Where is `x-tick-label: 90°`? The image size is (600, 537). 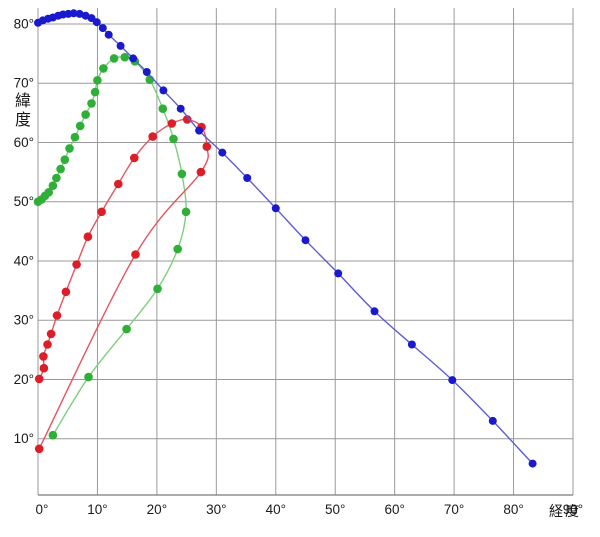 x-tick-label: 90° is located at coordinates (573, 509).